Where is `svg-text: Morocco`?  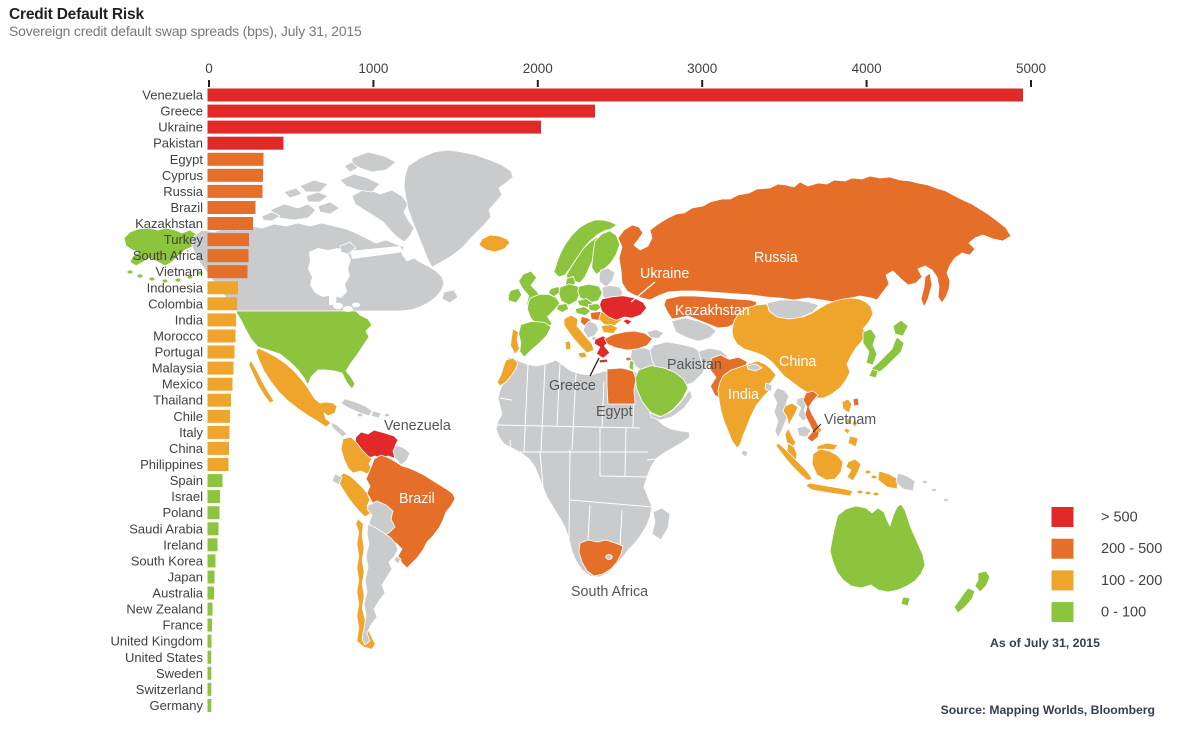 svg-text: Morocco is located at coordinates (178, 336).